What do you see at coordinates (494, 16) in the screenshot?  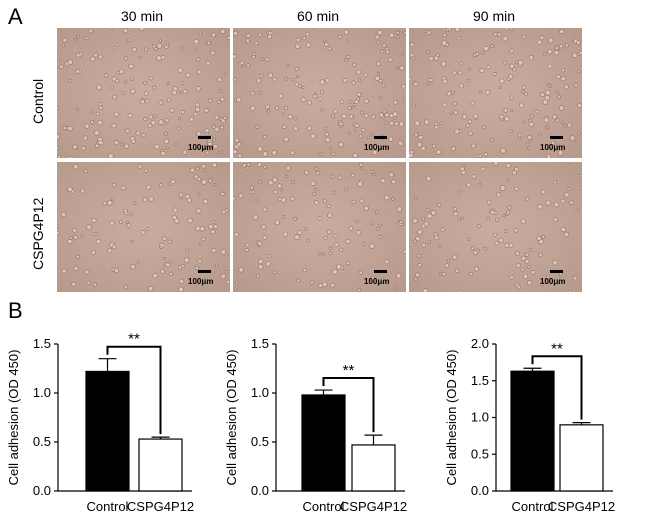 I see `column-header-90min: 90 min` at bounding box center [494, 16].